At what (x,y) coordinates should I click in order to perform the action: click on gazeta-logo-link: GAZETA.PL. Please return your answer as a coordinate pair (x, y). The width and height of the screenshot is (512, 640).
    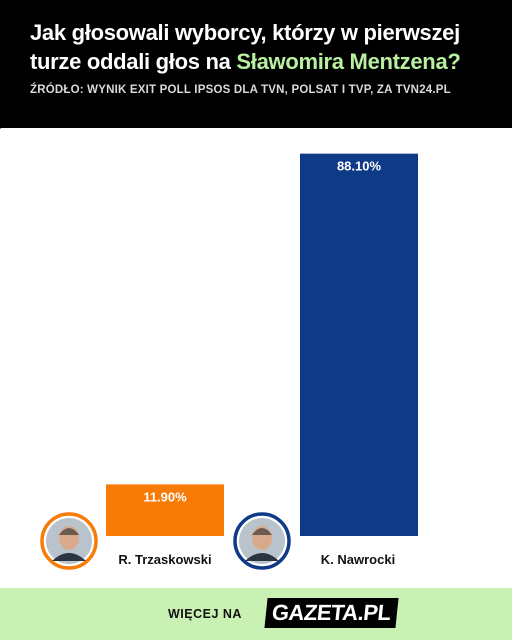
    Looking at the image, I should click on (331, 613).